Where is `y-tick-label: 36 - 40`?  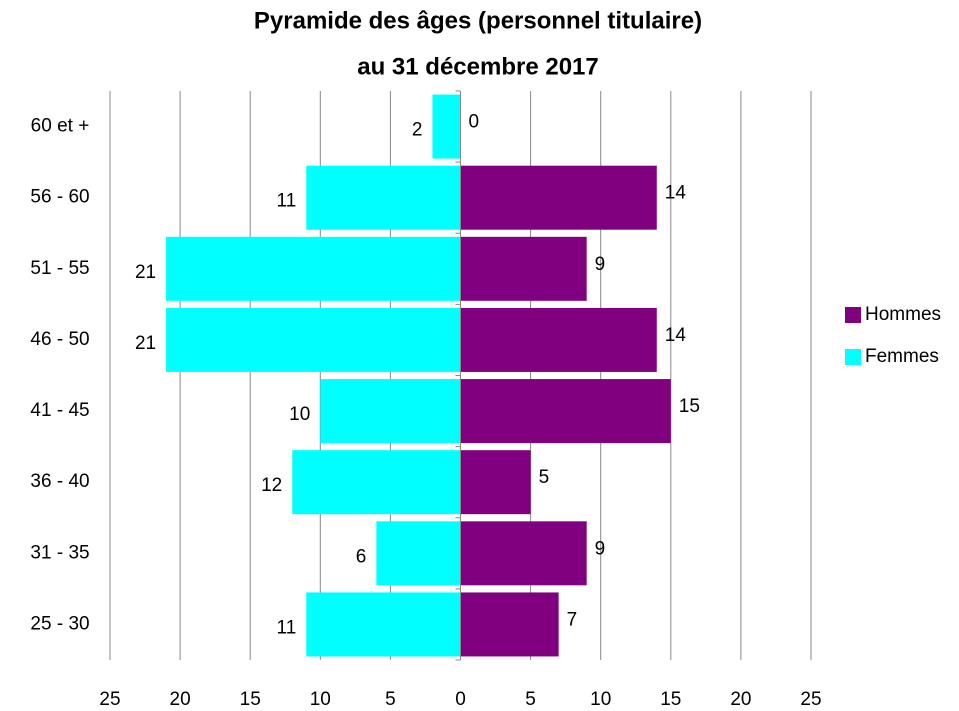 y-tick-label: 36 - 40 is located at coordinates (59, 481).